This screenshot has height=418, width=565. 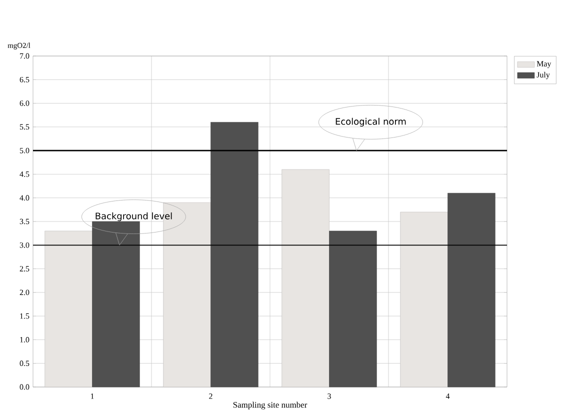 I want to click on x-axis-title: Sampling site number, so click(x=270, y=406).